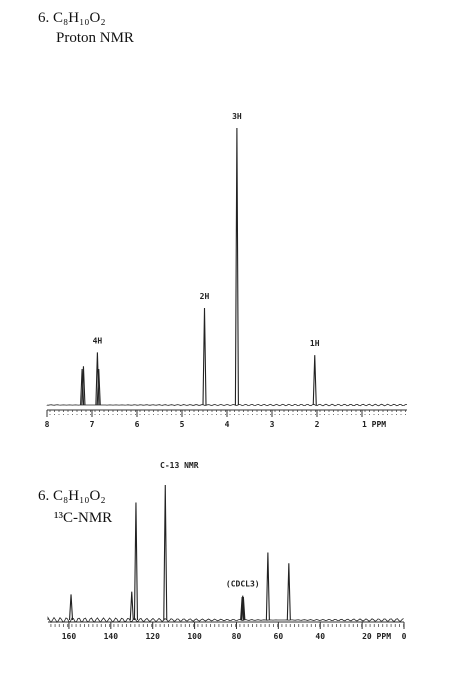  Describe the element at coordinates (111, 636) in the screenshot. I see `x-tick-label: 140` at that location.